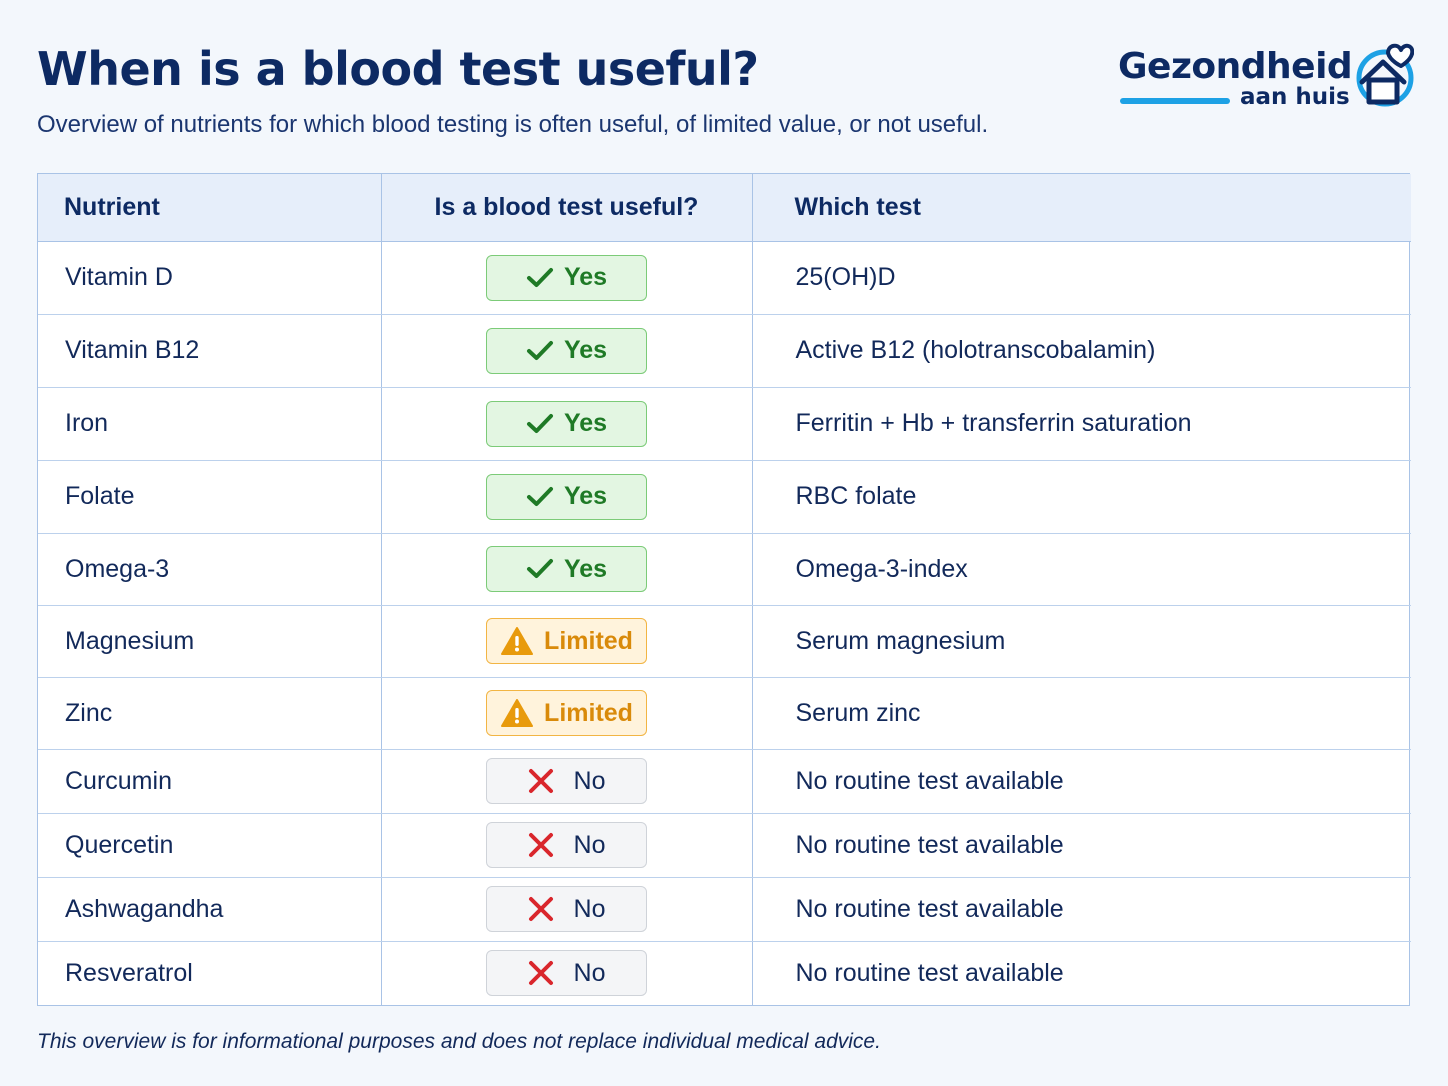  I want to click on table-row: Ashwagandha No No routine test available, so click(724, 909).